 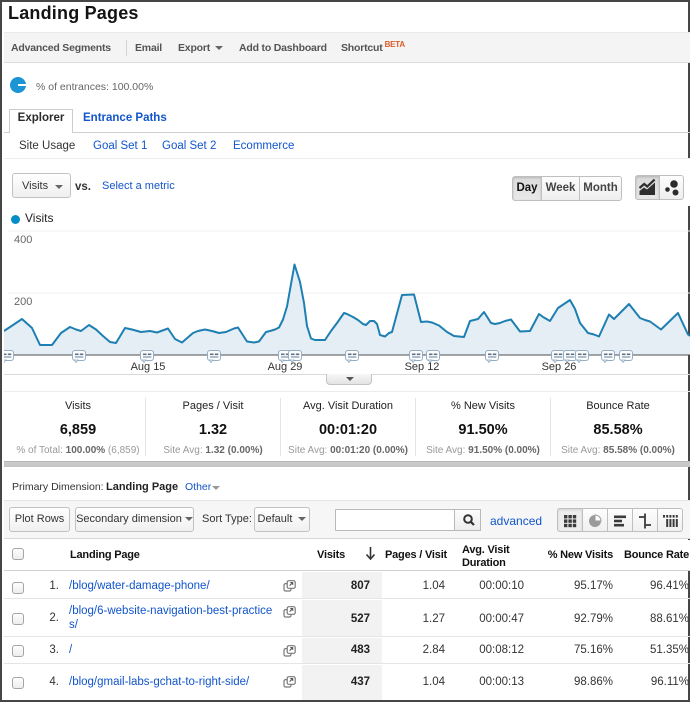 I want to click on svg-text: Sep 26, so click(x=559, y=367).